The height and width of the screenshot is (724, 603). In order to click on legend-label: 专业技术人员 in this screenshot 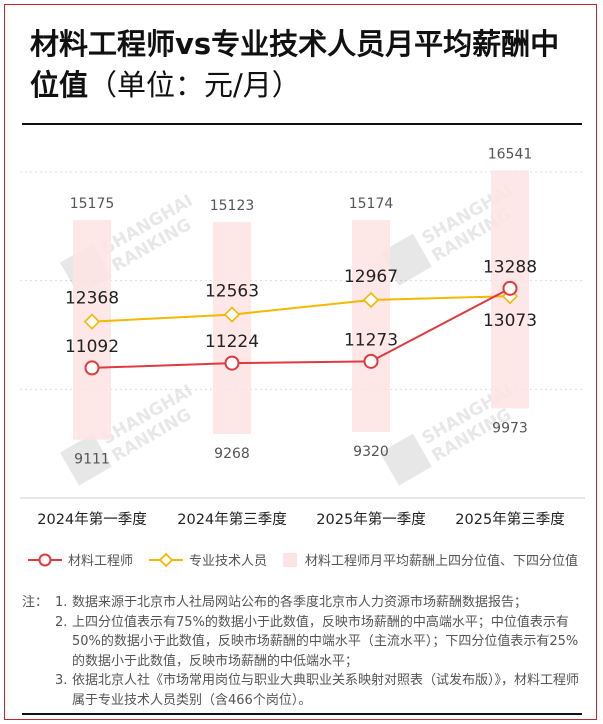, I will do `click(228, 561)`.